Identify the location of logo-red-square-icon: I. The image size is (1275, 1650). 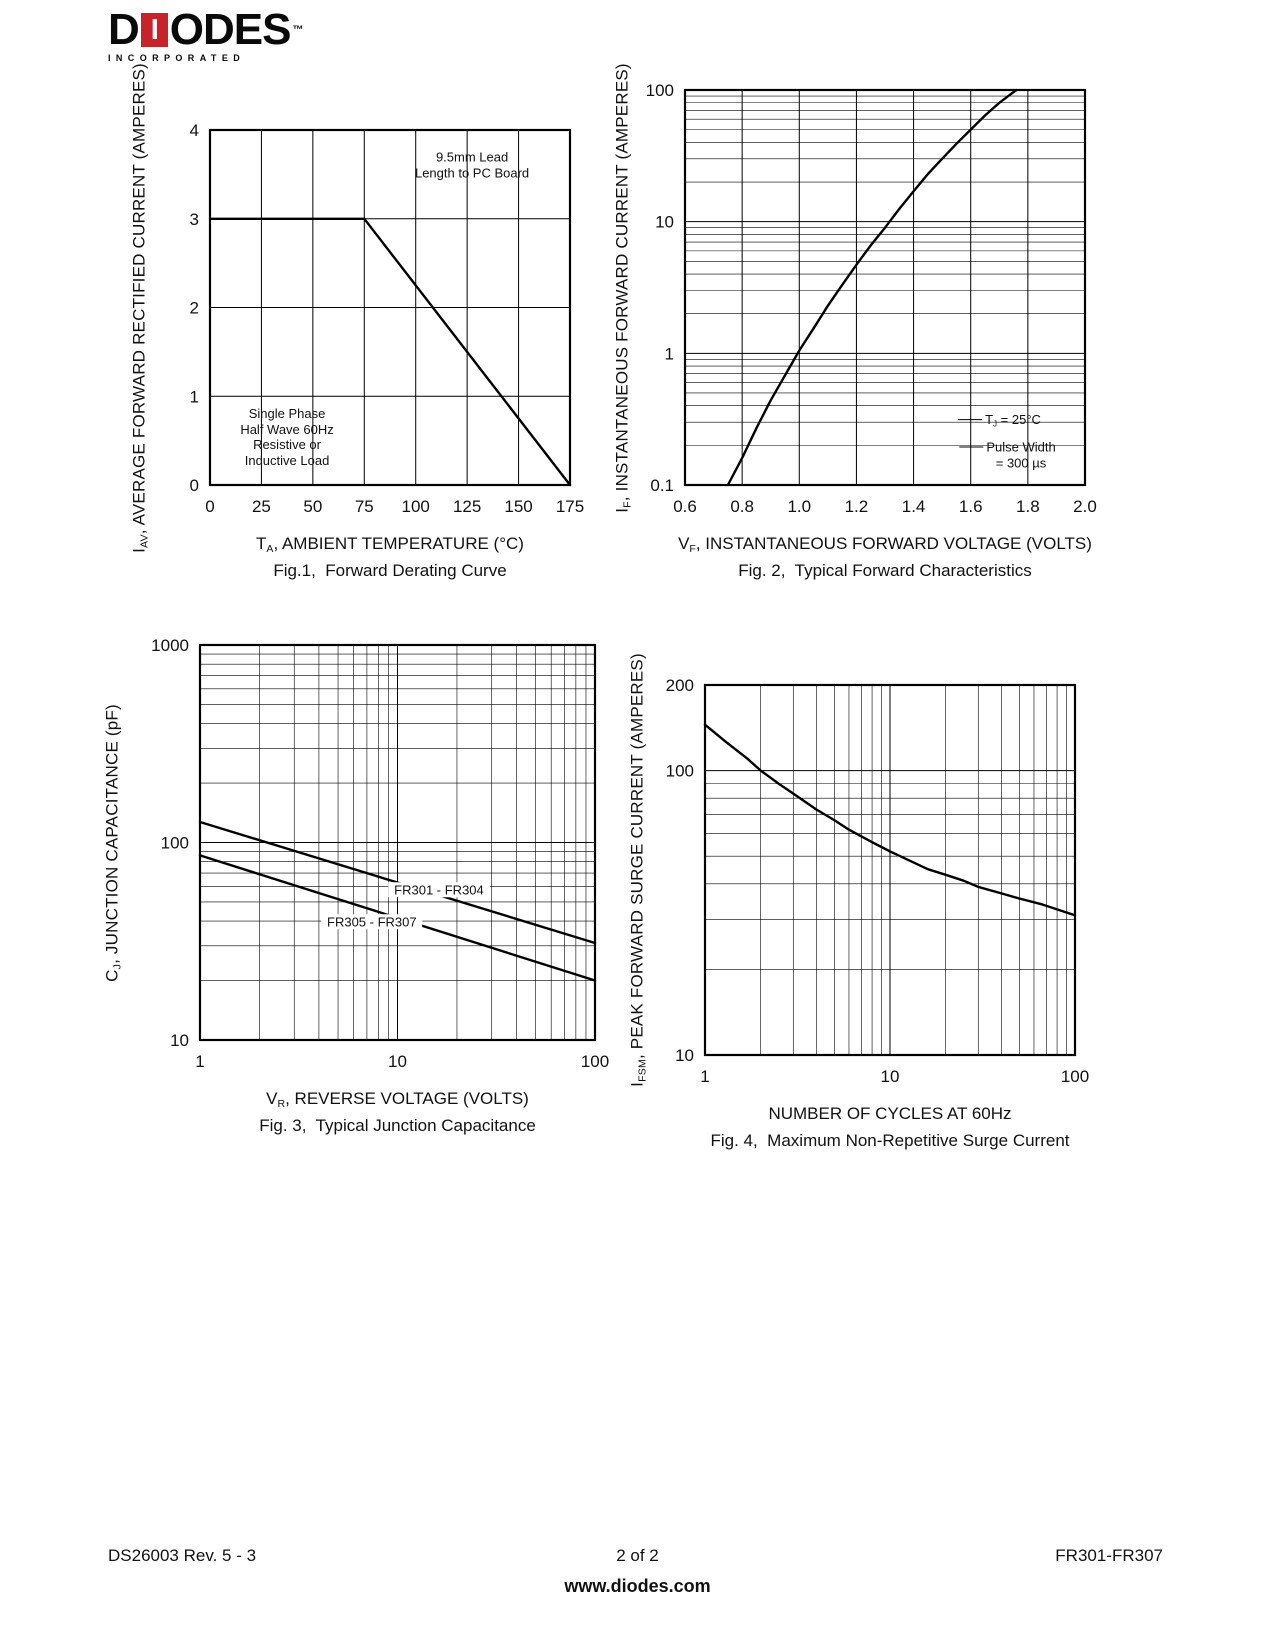
(154, 30).